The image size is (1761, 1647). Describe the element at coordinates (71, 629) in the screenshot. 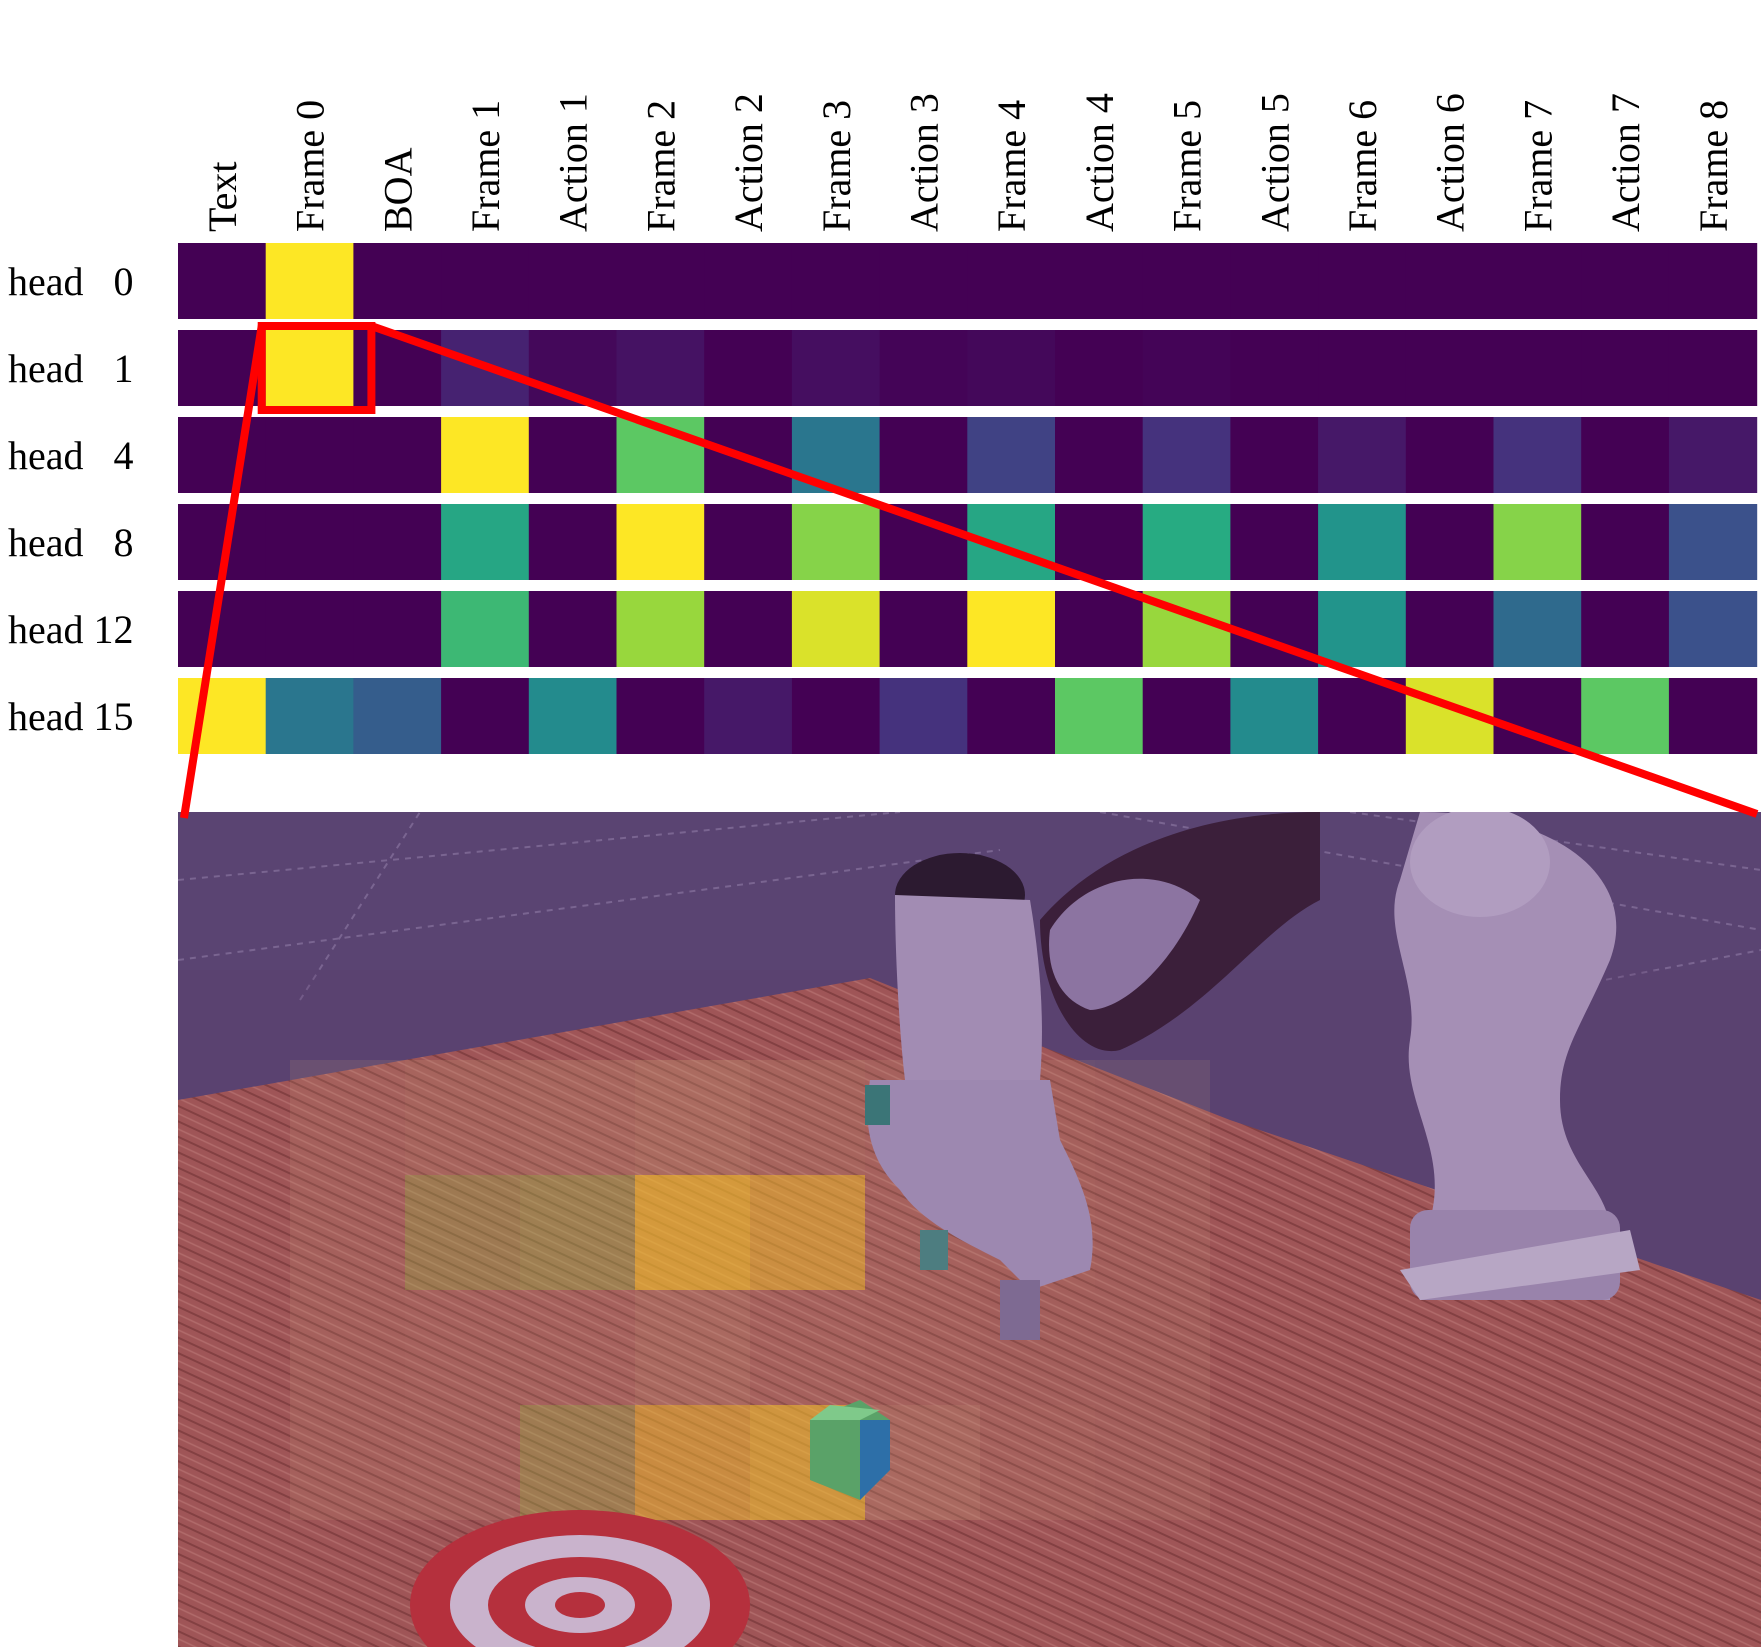

I see `row-label: head 12` at that location.